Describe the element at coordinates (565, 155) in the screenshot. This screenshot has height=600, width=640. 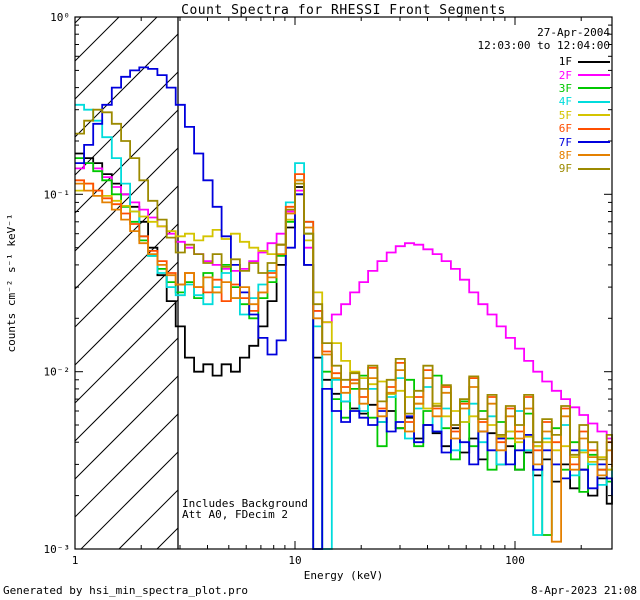
I see `legend-label-8F: 8F` at that location.